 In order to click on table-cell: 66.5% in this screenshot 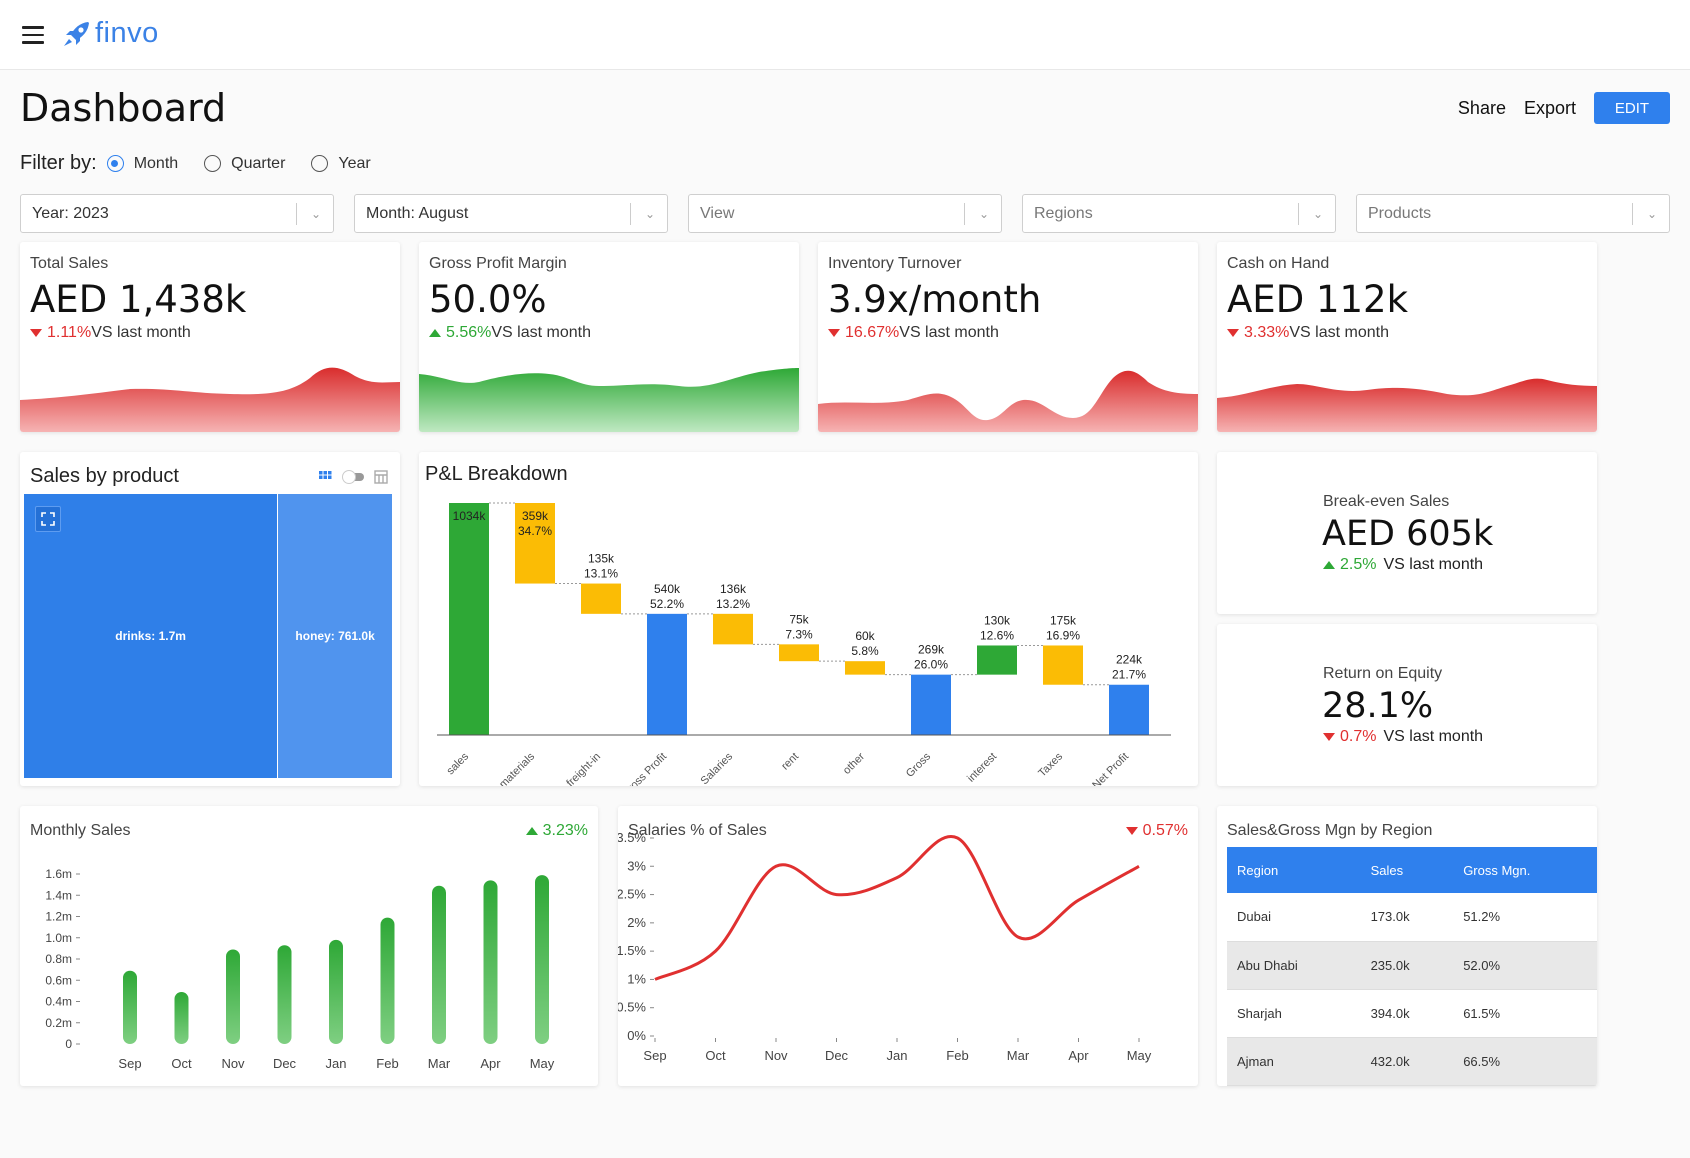, I will do `click(1525, 1061)`.